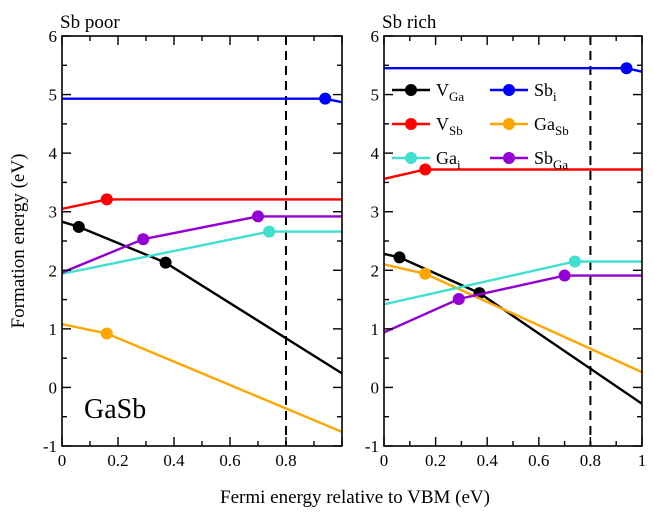  I want to click on series-line-GaSb, so click(513, 318).